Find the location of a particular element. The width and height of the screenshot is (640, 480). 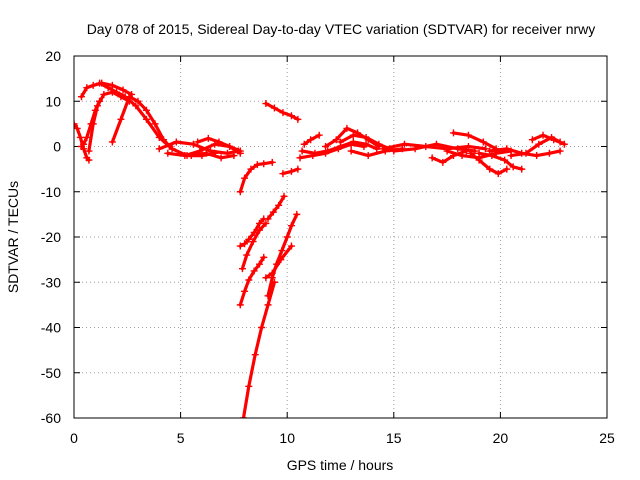

y-tick-label: -20 is located at coordinates (51, 237).